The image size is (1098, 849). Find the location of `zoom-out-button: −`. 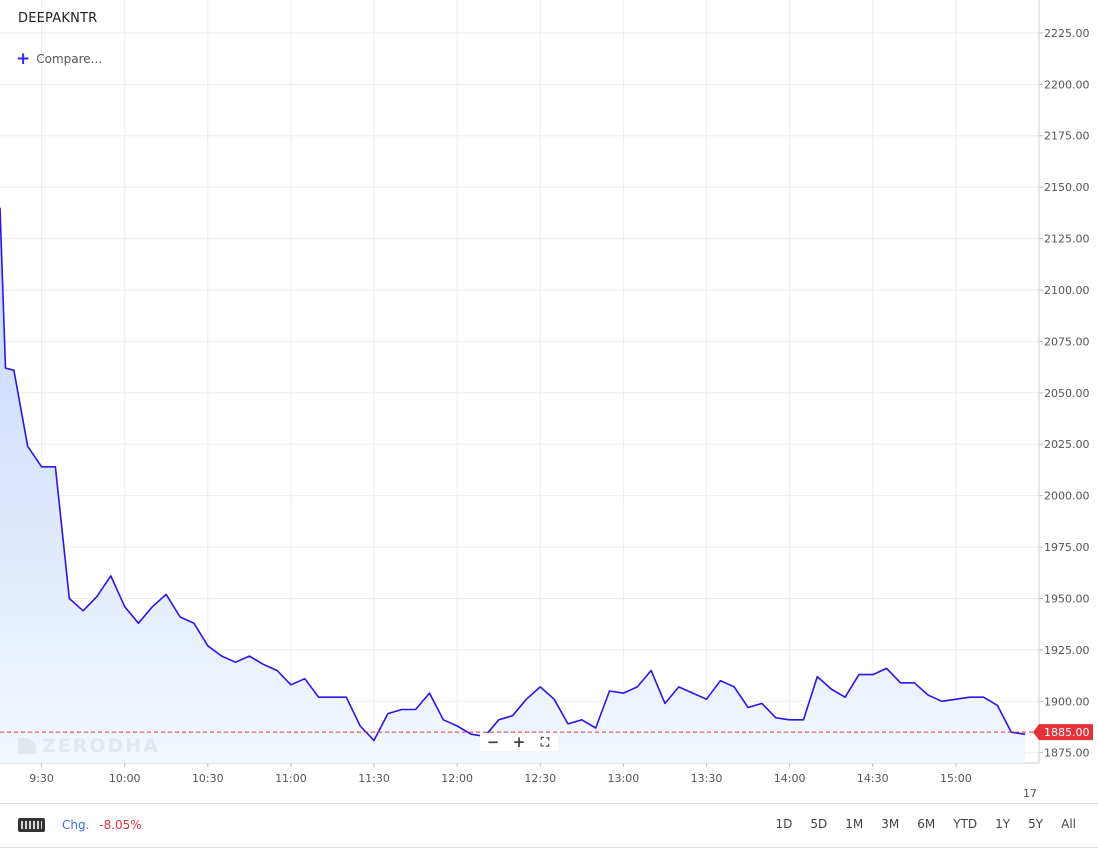

zoom-out-button: − is located at coordinates (493, 742).